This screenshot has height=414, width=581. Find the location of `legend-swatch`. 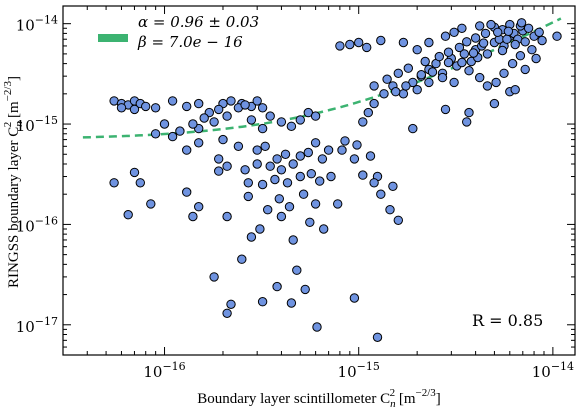

legend-swatch is located at coordinates (113, 38).